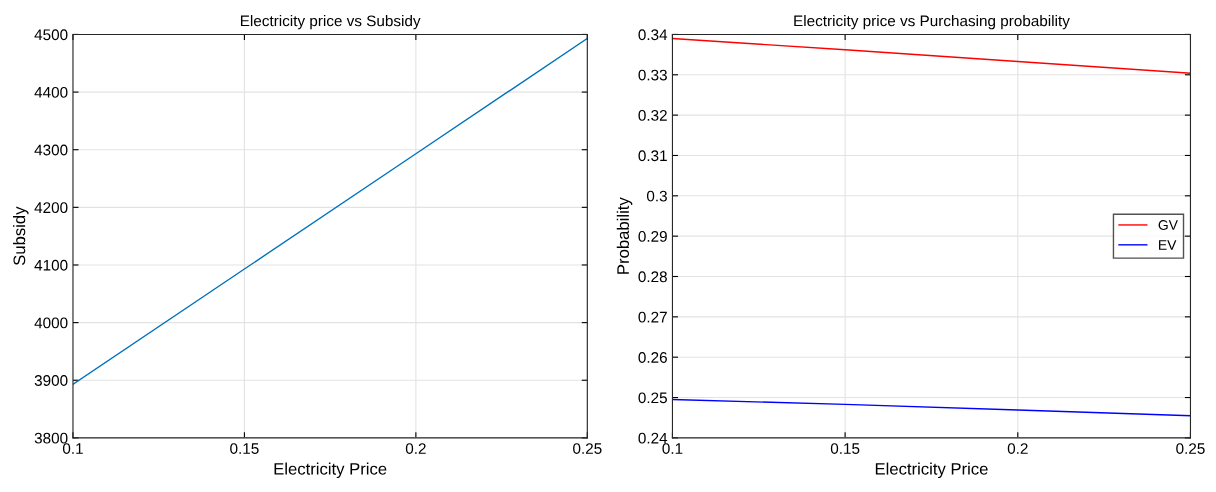 The image size is (1216, 492). What do you see at coordinates (330, 22) in the screenshot?
I see `chart-title: Electricity price vs Subsidy` at bounding box center [330, 22].